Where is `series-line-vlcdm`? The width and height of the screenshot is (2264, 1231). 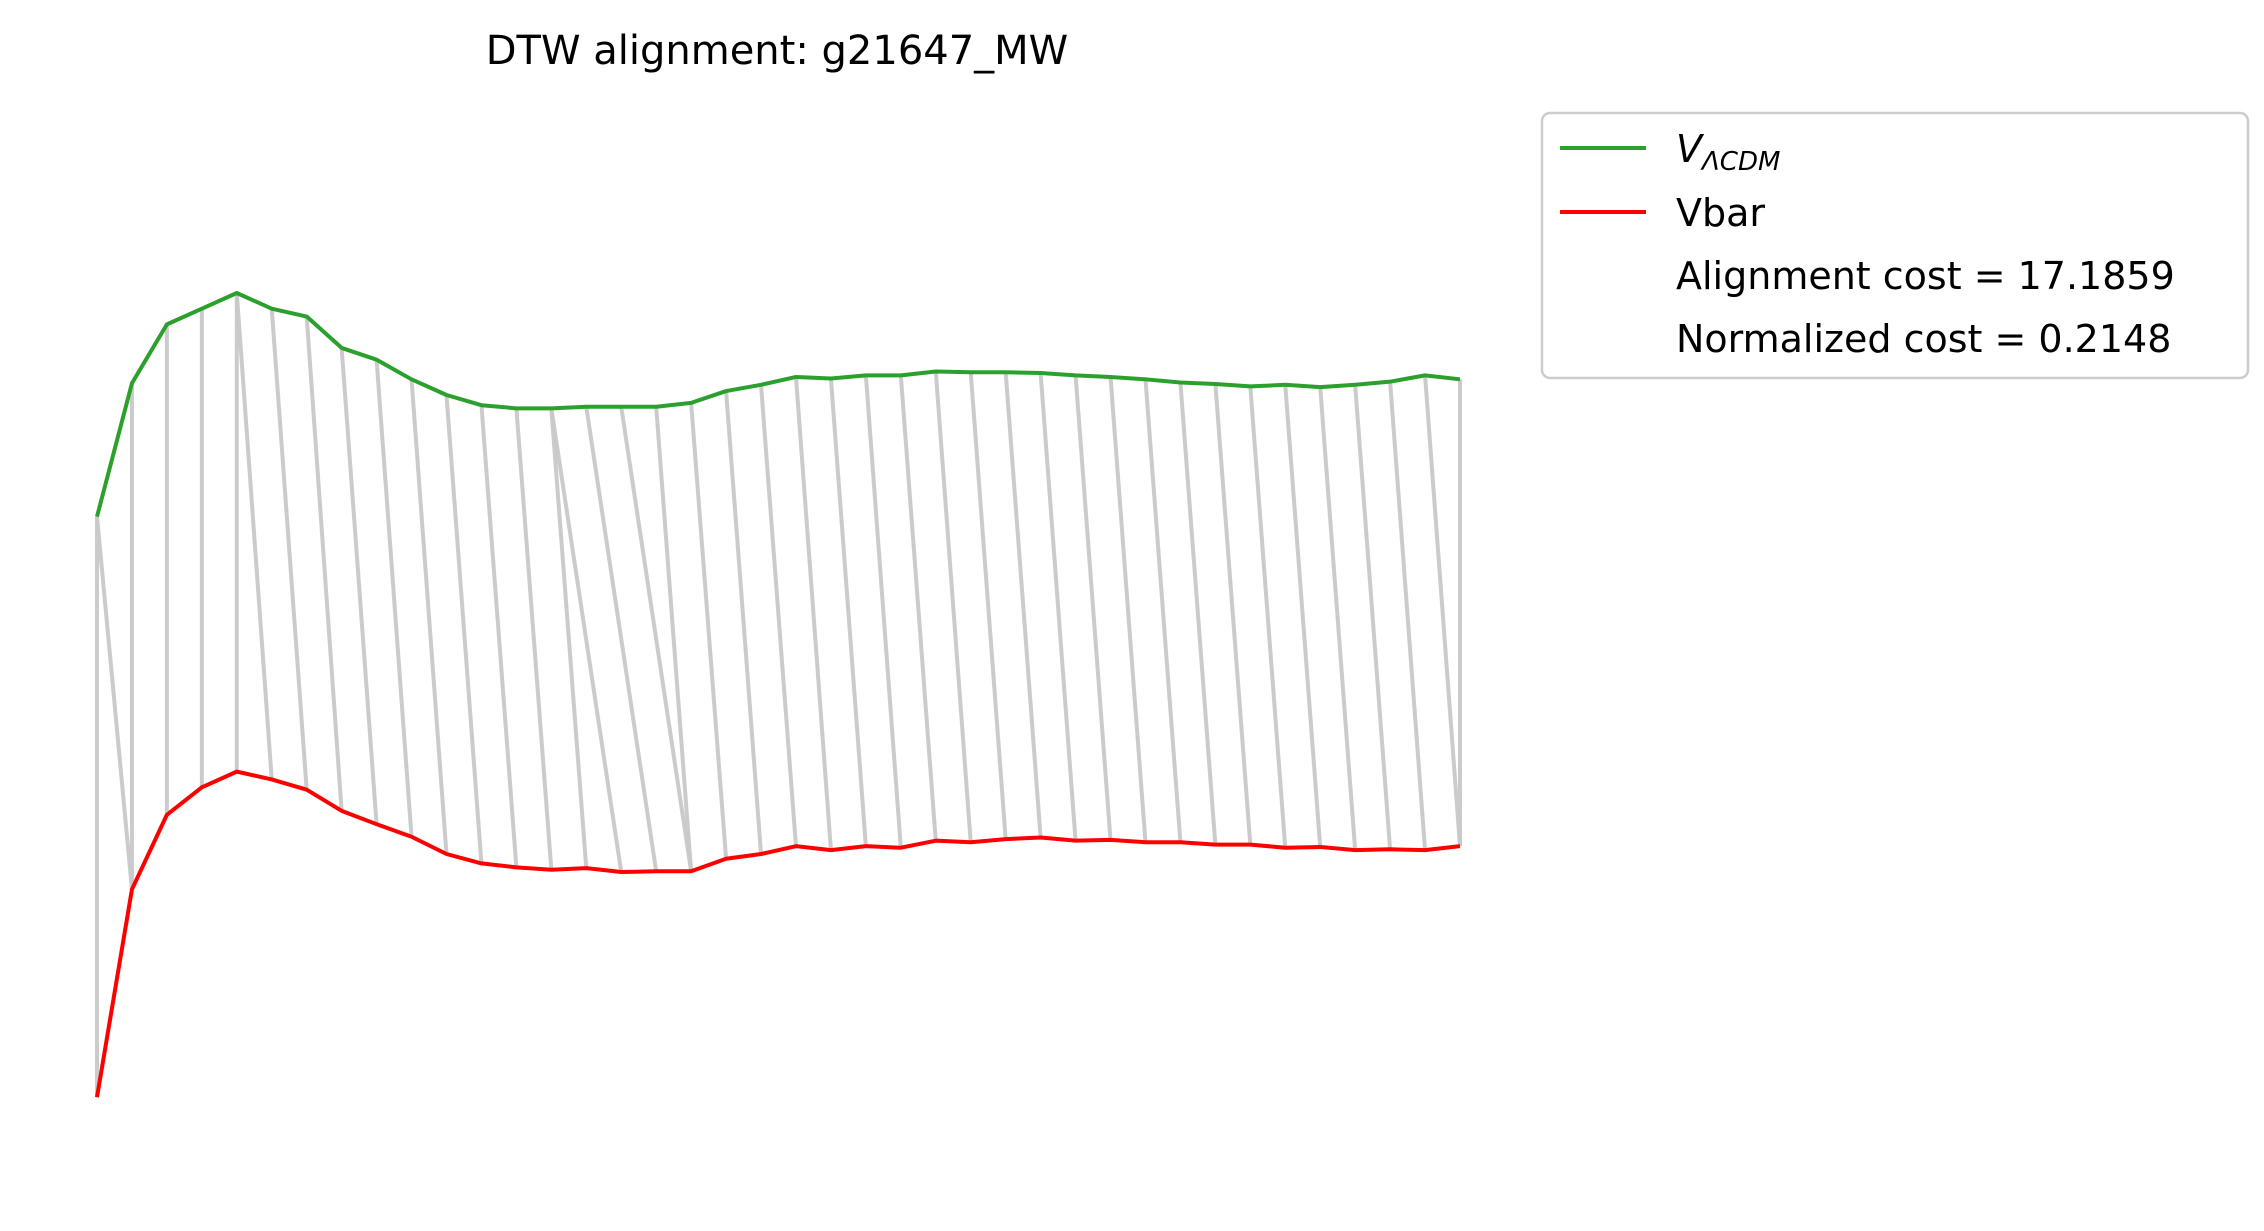 series-line-vlcdm is located at coordinates (778, 404).